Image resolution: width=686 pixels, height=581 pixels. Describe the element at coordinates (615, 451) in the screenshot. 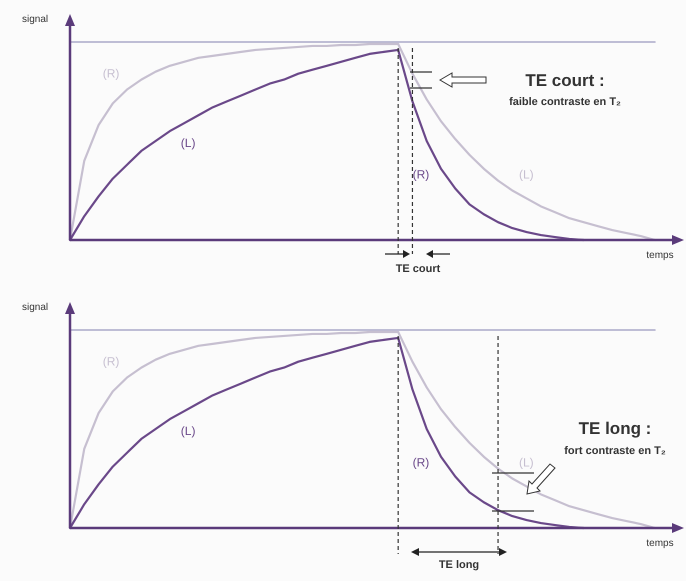

I see `annotation: fort contraste en T₂` at that location.